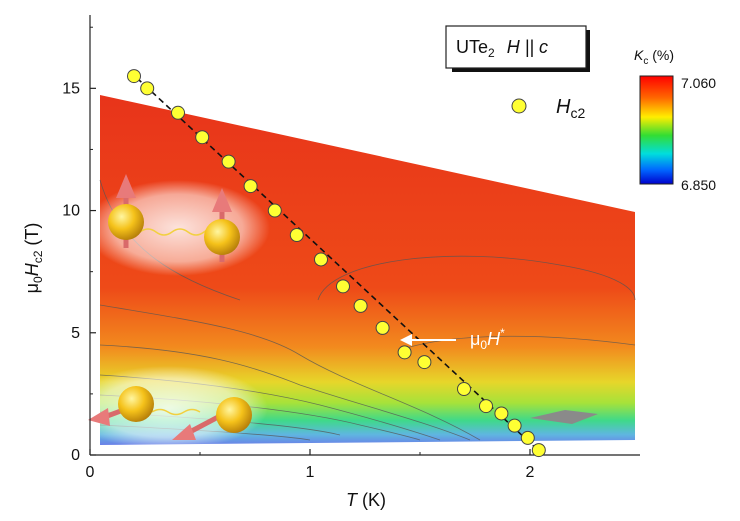 This screenshot has width=740, height=521. What do you see at coordinates (698, 83) in the screenshot?
I see `colorbar-max-label: 7.060` at bounding box center [698, 83].